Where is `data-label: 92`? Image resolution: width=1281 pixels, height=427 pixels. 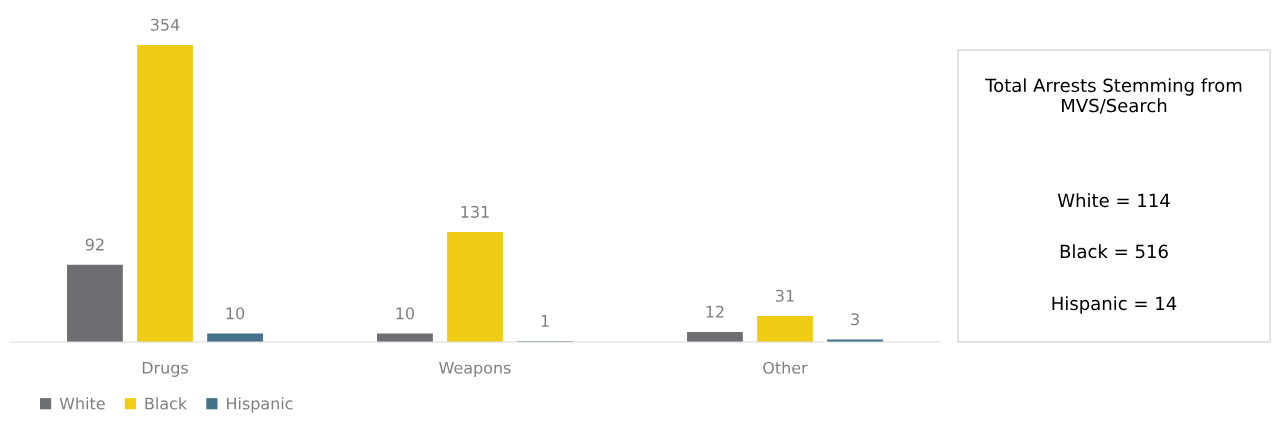
data-label: 92 is located at coordinates (94, 244).